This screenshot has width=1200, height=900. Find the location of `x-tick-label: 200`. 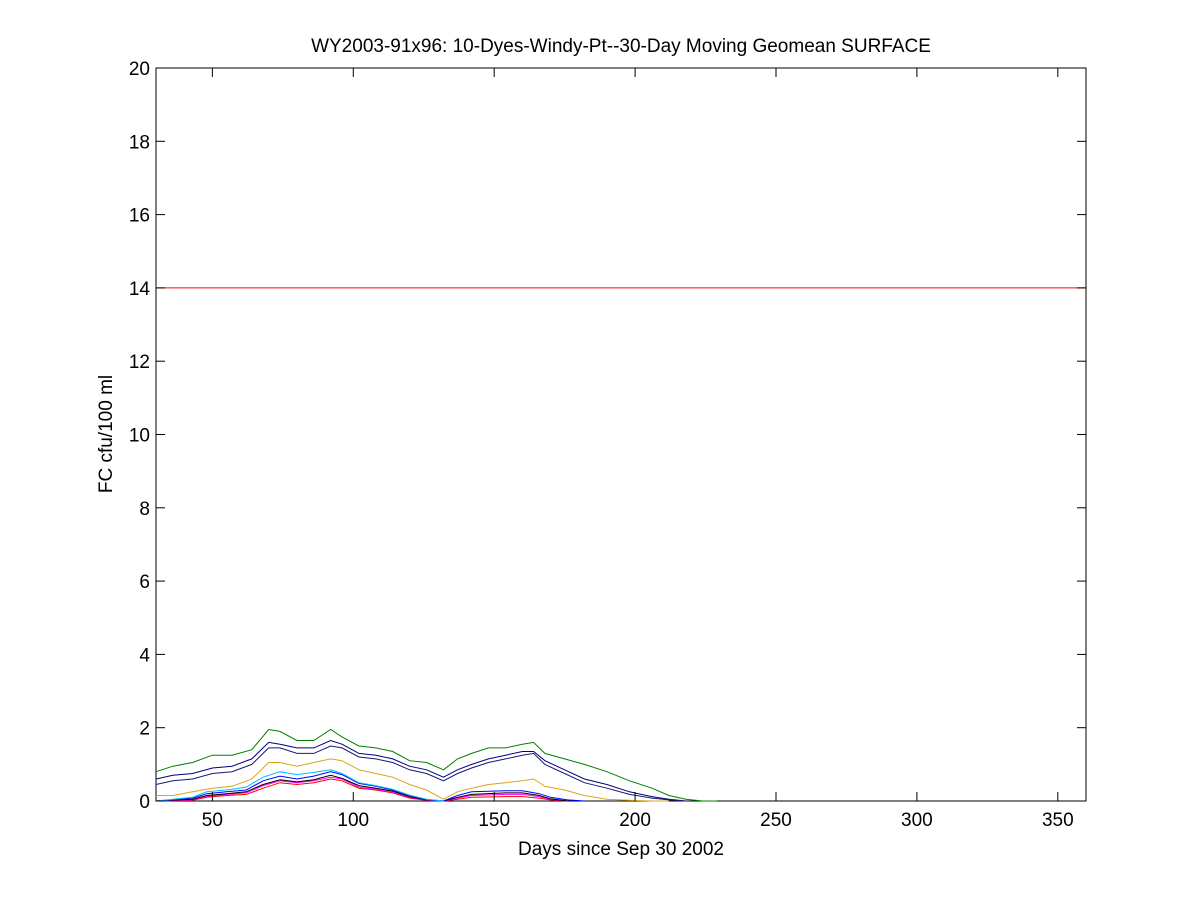

x-tick-label: 200 is located at coordinates (635, 820).